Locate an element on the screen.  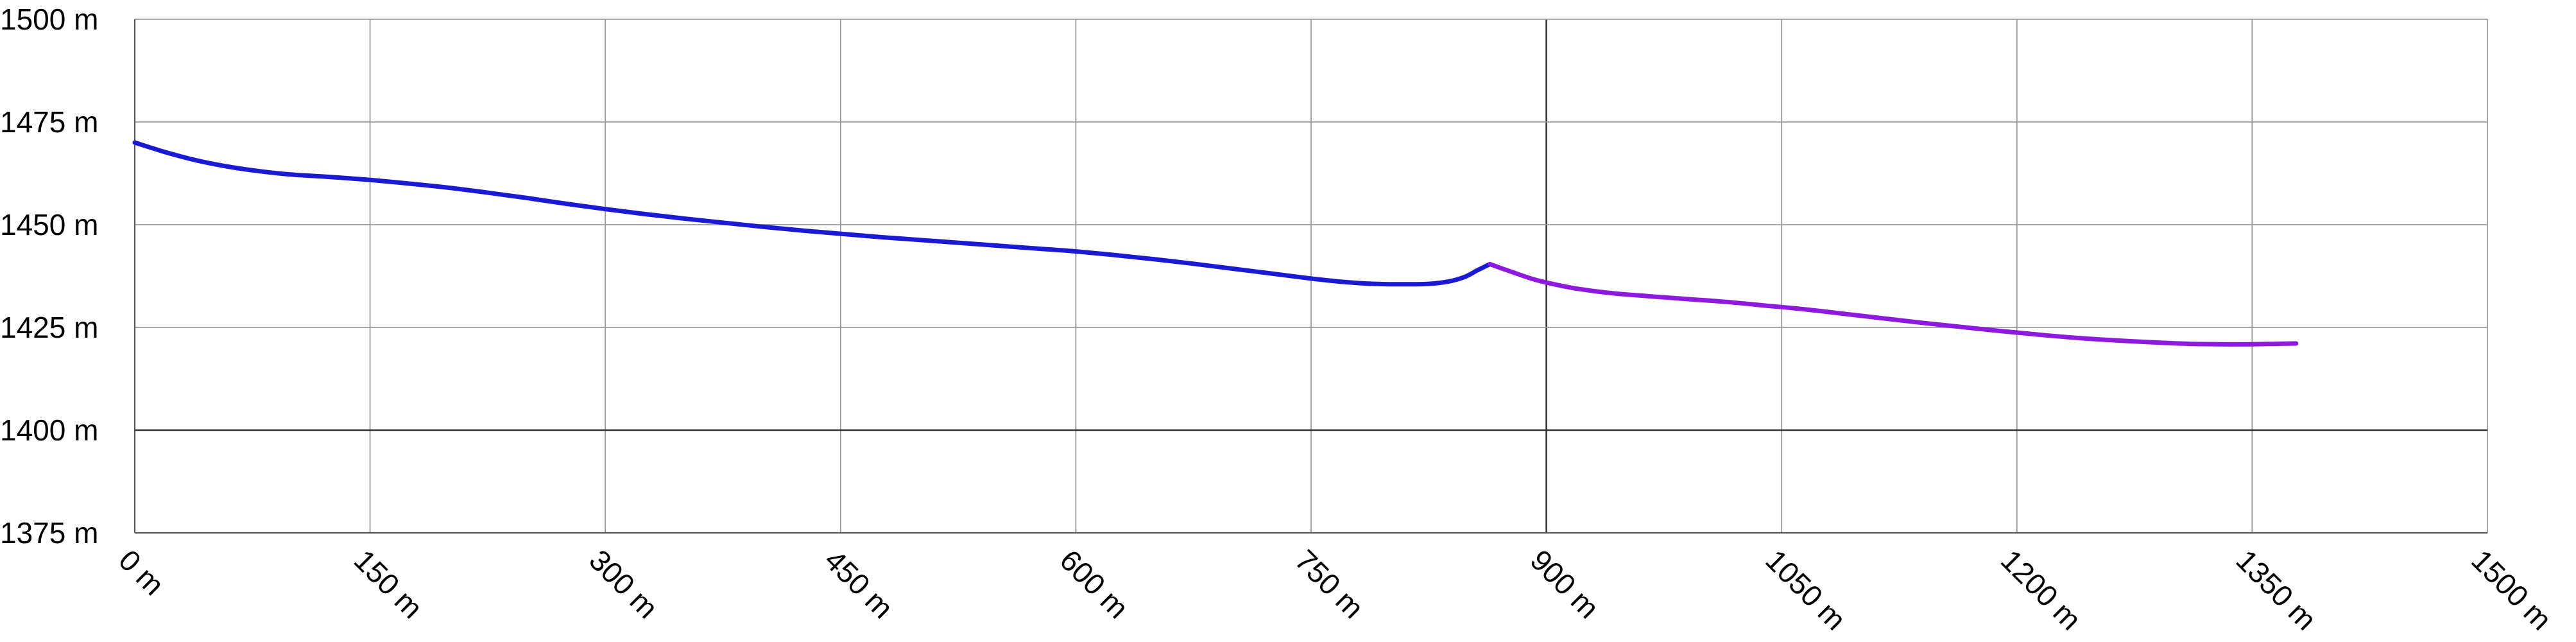
x-tick-label: 0 m is located at coordinates (141, 572).